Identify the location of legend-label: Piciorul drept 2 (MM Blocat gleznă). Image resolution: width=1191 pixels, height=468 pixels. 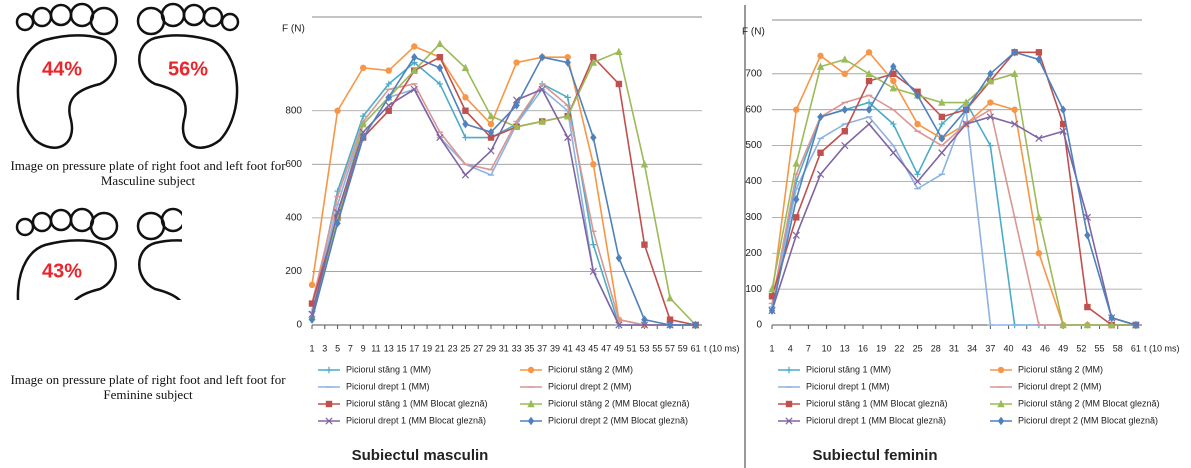
(1088, 420).